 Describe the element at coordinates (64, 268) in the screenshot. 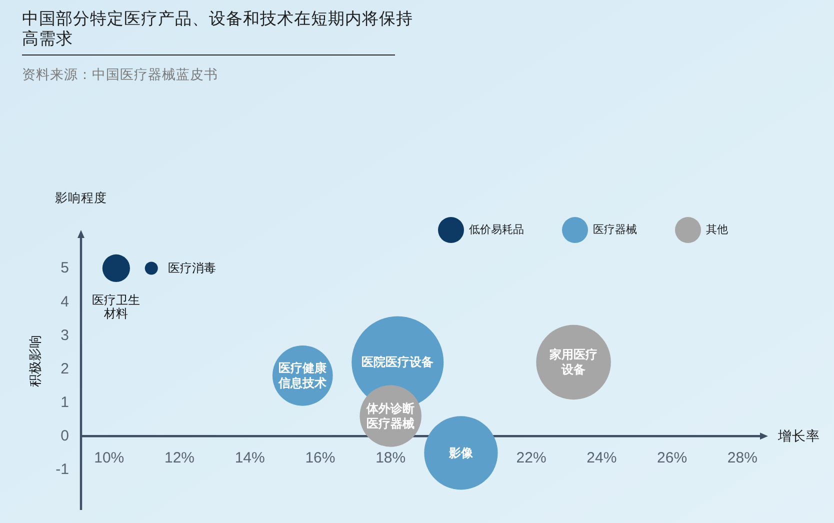

I see `y-tick-label: 5` at that location.